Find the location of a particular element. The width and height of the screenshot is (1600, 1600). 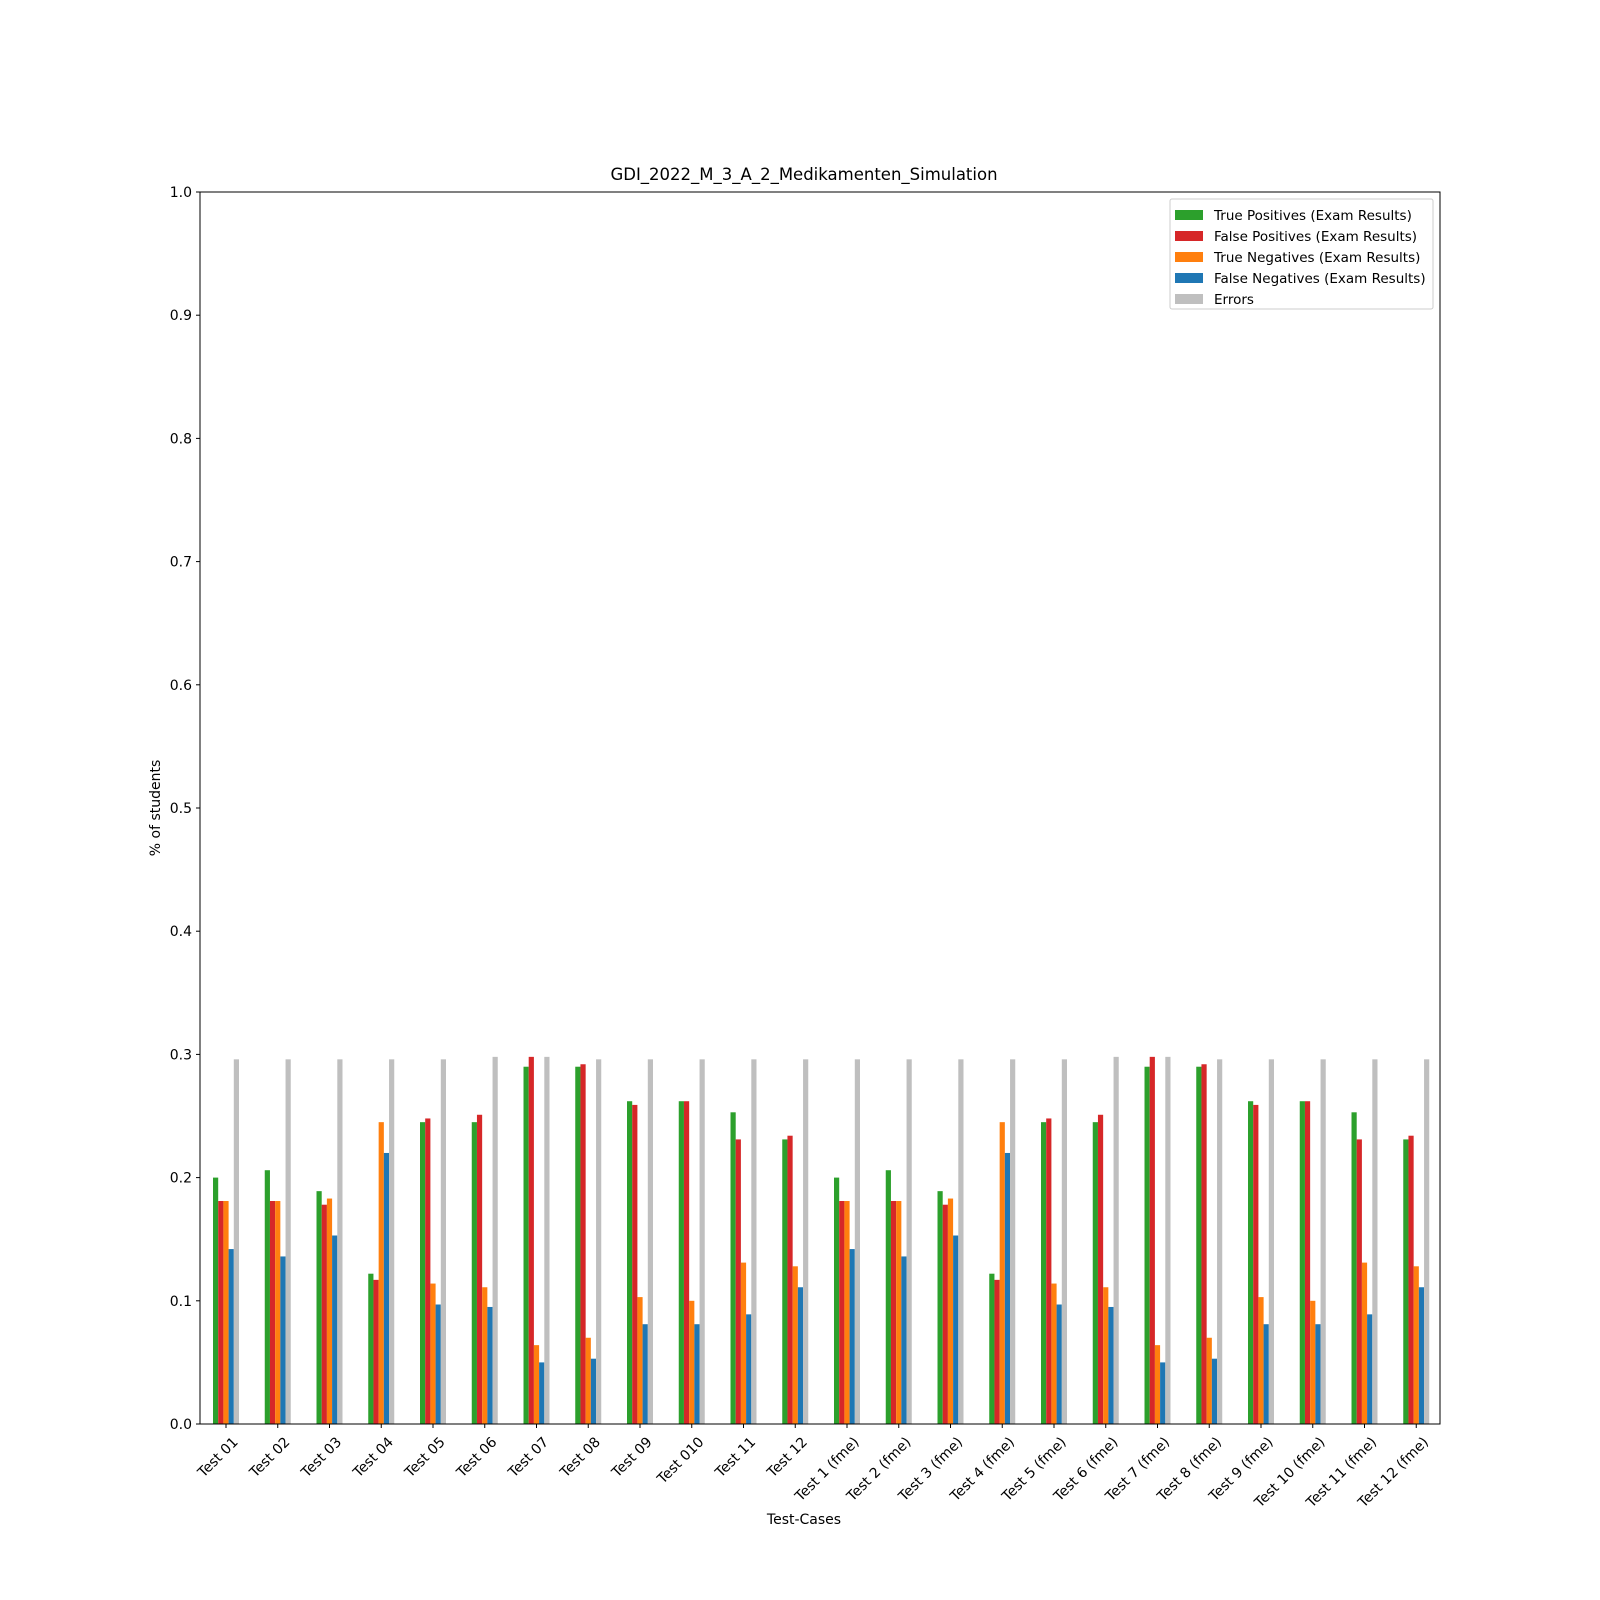

x-tick-label: Test 11 is located at coordinates (735, 1457).